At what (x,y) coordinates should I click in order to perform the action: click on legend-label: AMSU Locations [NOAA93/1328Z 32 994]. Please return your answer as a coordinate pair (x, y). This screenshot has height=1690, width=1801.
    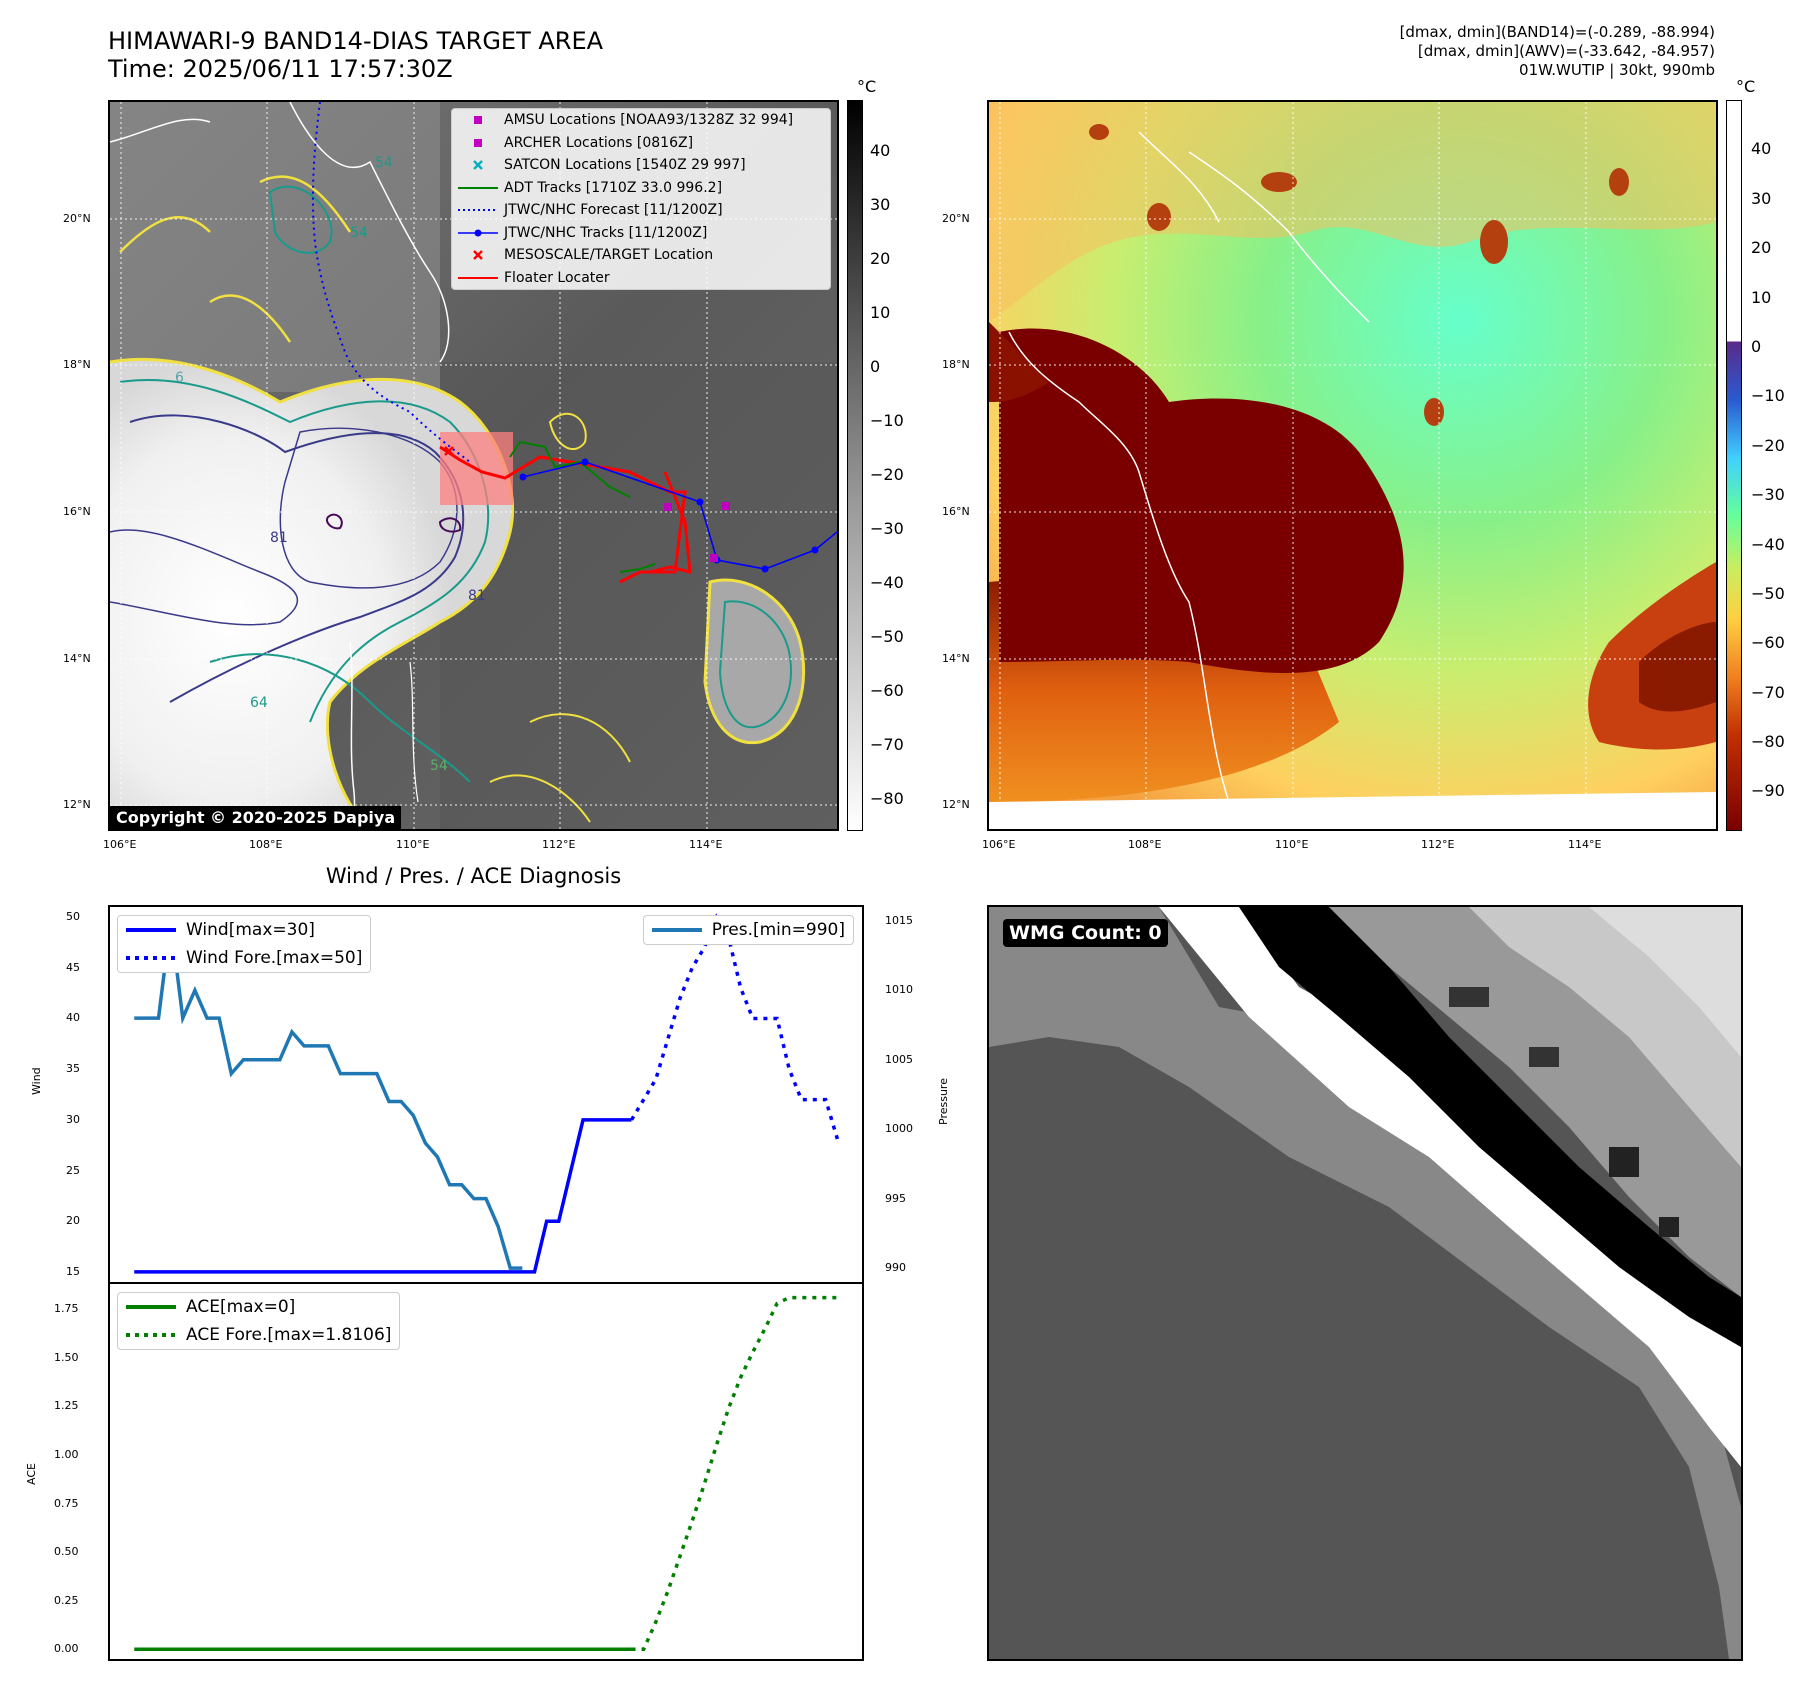
    Looking at the image, I should click on (649, 120).